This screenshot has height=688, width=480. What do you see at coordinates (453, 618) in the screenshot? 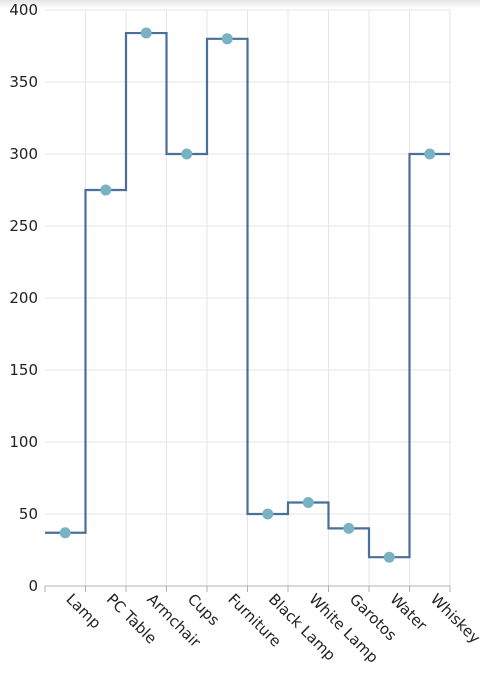
I see `x-tick-label: Whiskey` at bounding box center [453, 618].